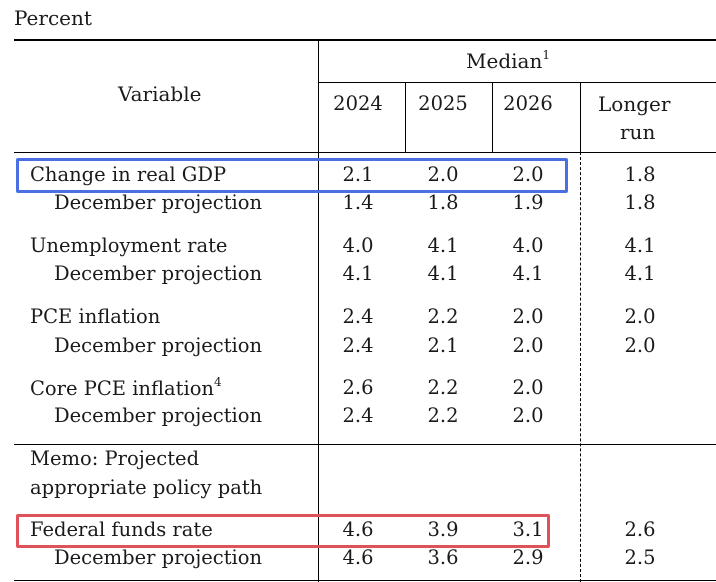 Image resolution: width=716 pixels, height=582 pixels. What do you see at coordinates (528, 273) in the screenshot?
I see `unemp-dec-2026: 4.1` at bounding box center [528, 273].